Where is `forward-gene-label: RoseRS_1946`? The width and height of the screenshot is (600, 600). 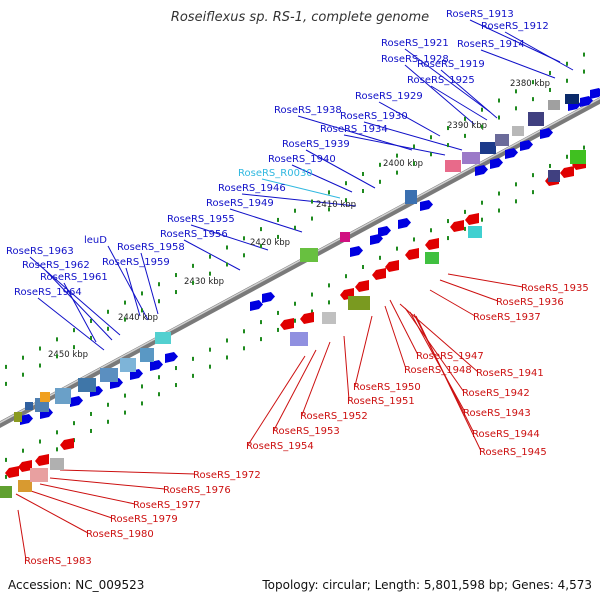 forward-gene-label: RoseRS_1946 is located at coordinates (252, 188).